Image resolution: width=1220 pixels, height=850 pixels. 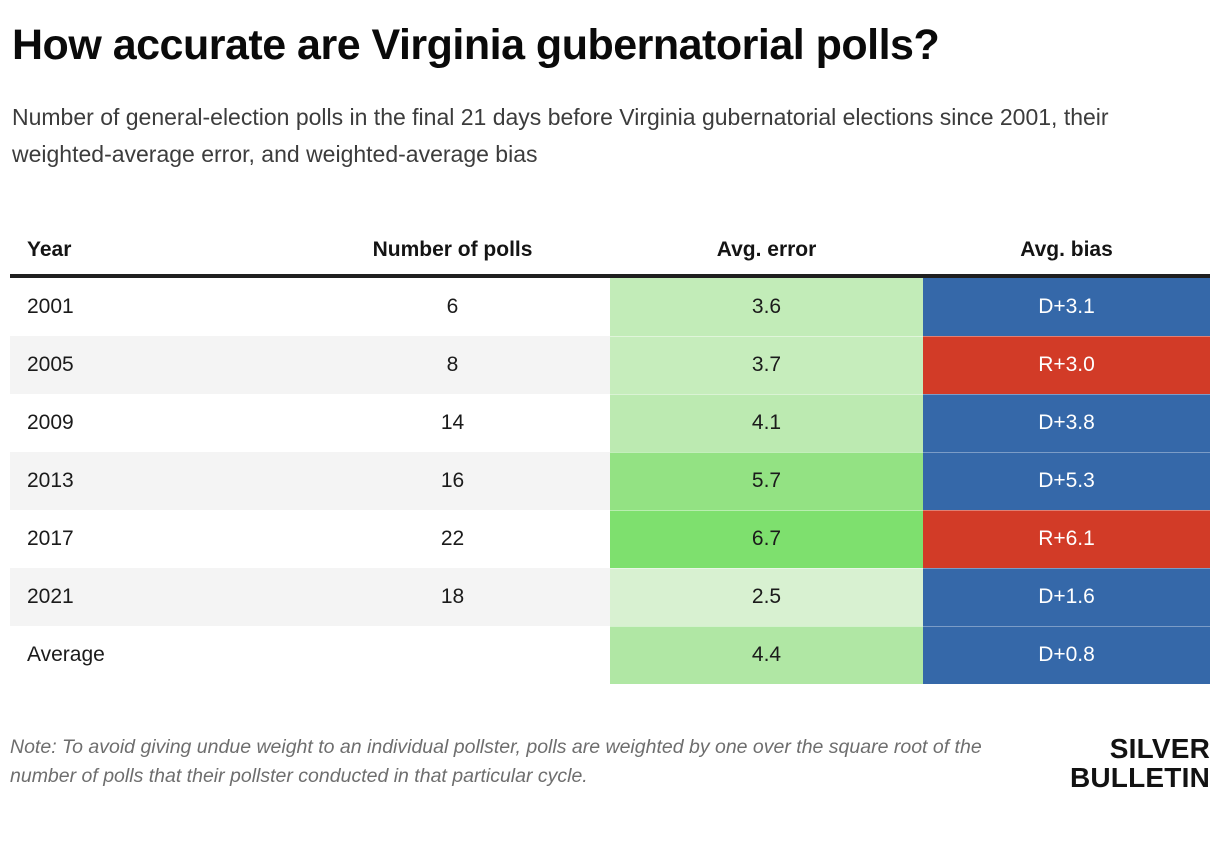 I want to click on table-row-2021: 2021 18 2.5 D+1.6, so click(x=610, y=596).